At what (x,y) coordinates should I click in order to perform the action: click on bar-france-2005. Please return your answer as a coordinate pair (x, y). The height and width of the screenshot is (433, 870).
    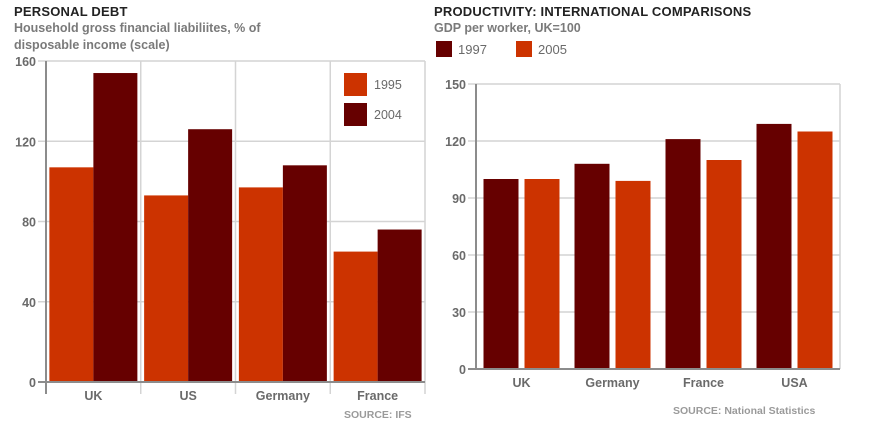
    Looking at the image, I should click on (724, 264).